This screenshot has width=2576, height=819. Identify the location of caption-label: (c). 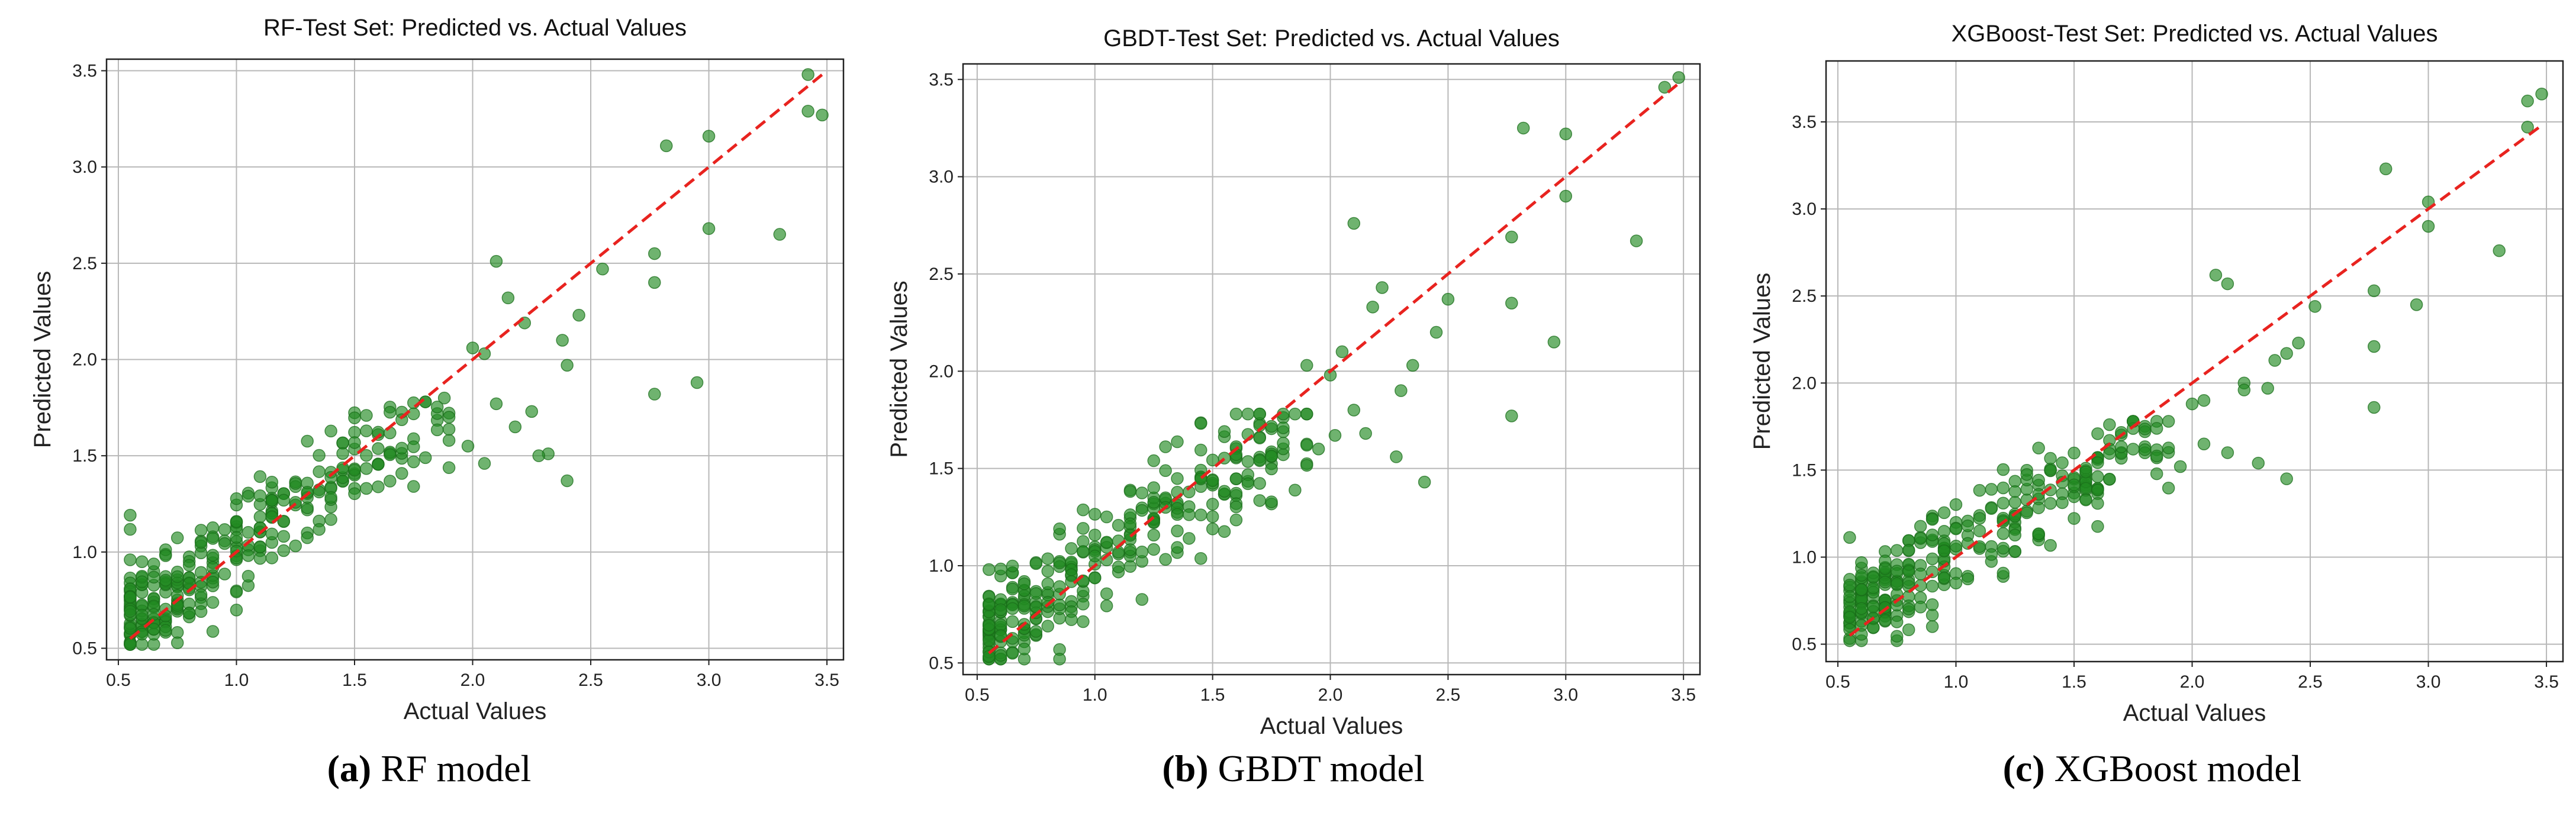
(2024, 768).